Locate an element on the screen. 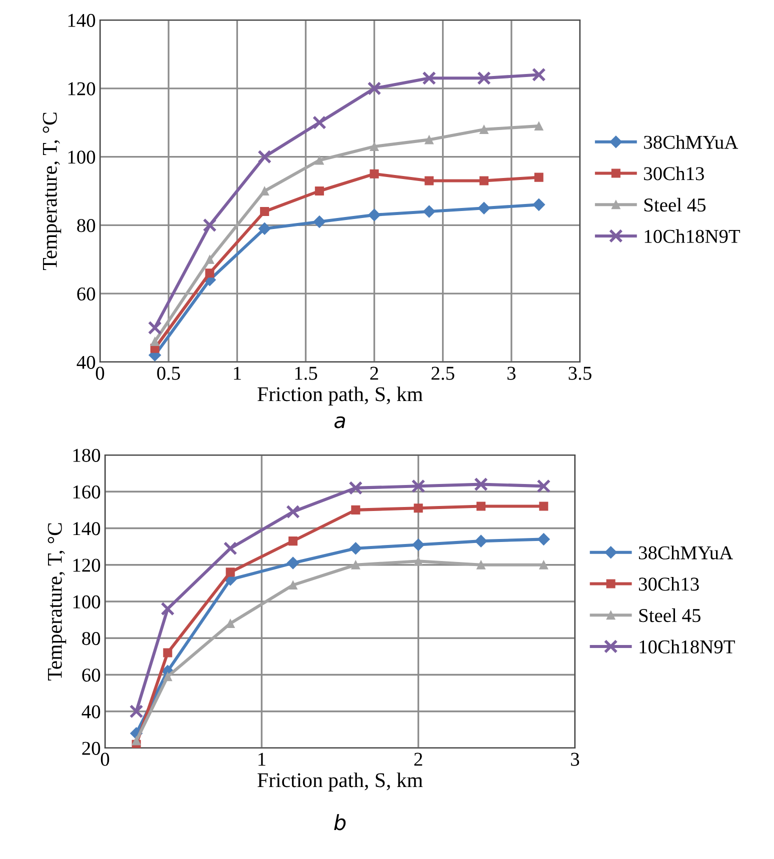 The image size is (774, 859). y-tick-label: 20 is located at coordinates (91, 748).